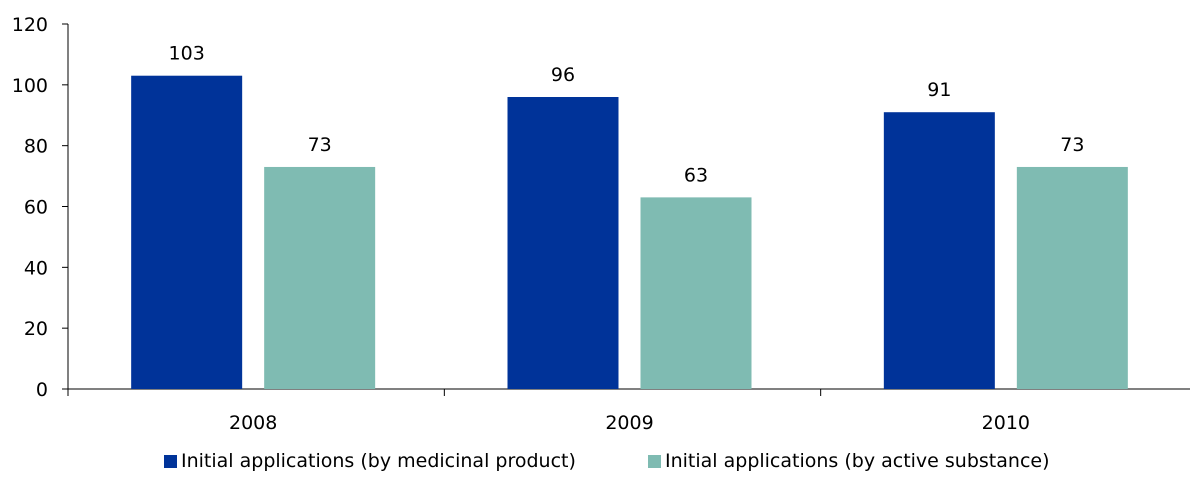 This screenshot has width=1190, height=489. What do you see at coordinates (36, 208) in the screenshot?
I see `y-tick-label: 60` at bounding box center [36, 208].